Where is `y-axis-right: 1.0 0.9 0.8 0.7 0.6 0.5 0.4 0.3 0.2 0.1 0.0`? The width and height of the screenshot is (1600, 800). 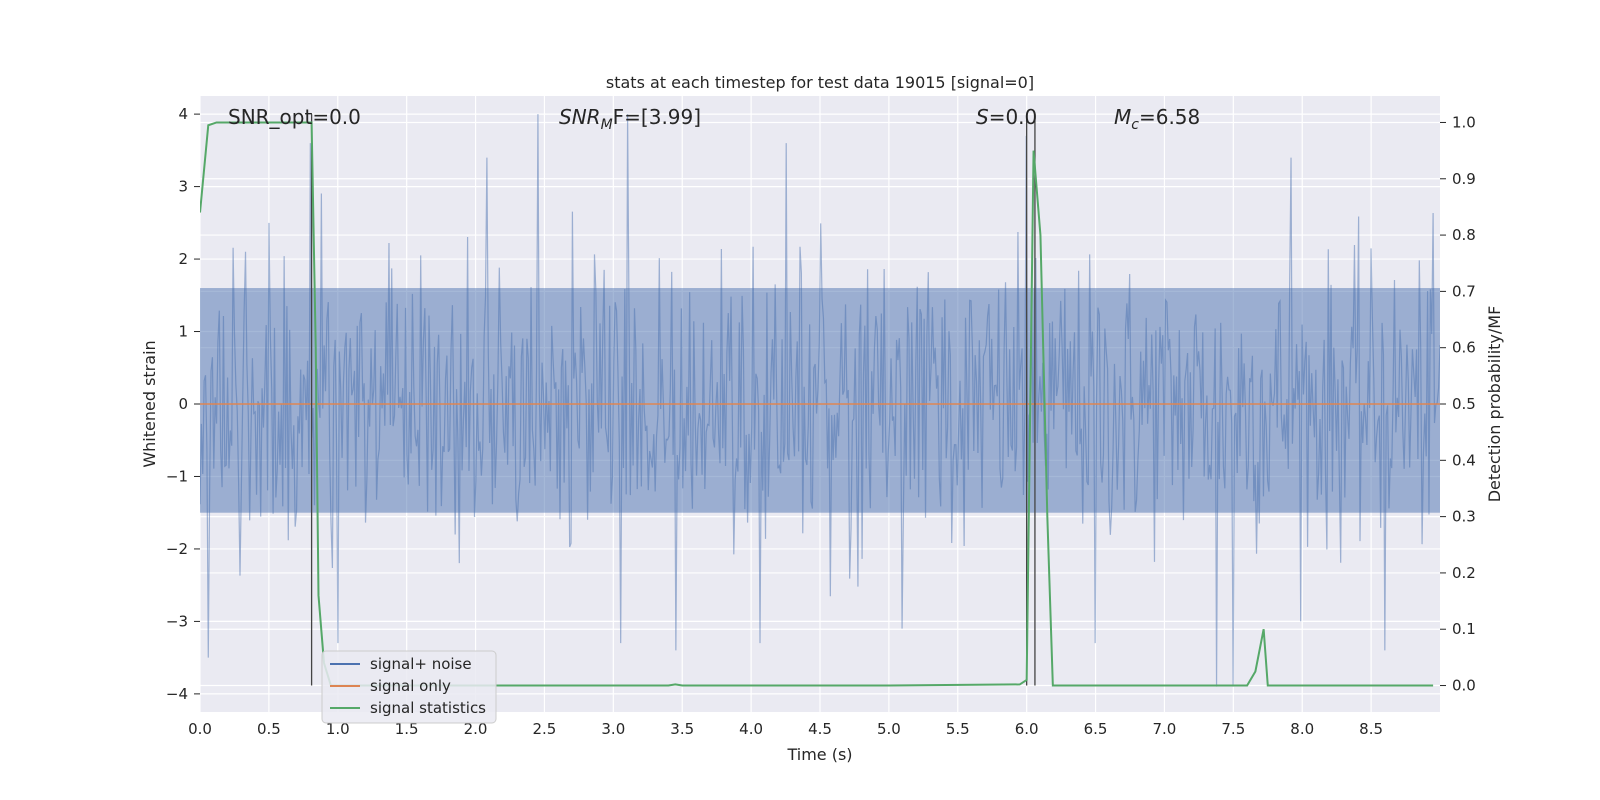 y-axis-right: 1.0 0.9 0.8 0.7 0.6 0.5 0.4 0.3 0.2 0.1 0.0 is located at coordinates (1458, 404).